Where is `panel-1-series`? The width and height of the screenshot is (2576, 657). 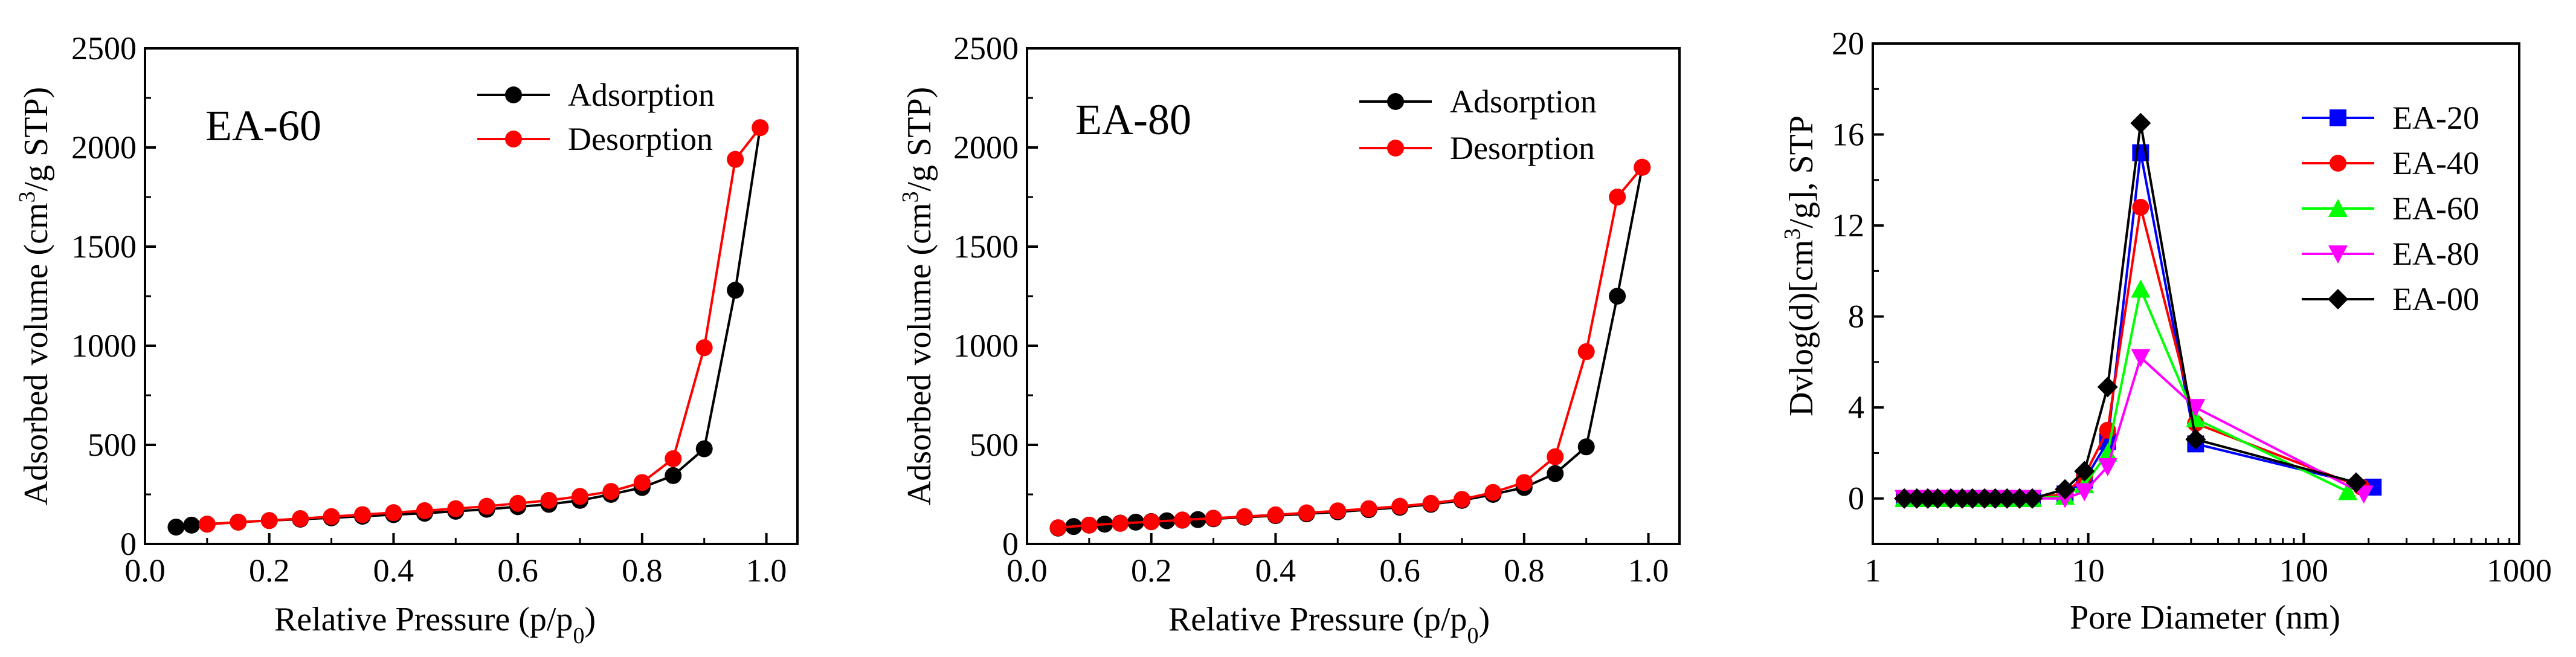
panel-1-series is located at coordinates (468, 327).